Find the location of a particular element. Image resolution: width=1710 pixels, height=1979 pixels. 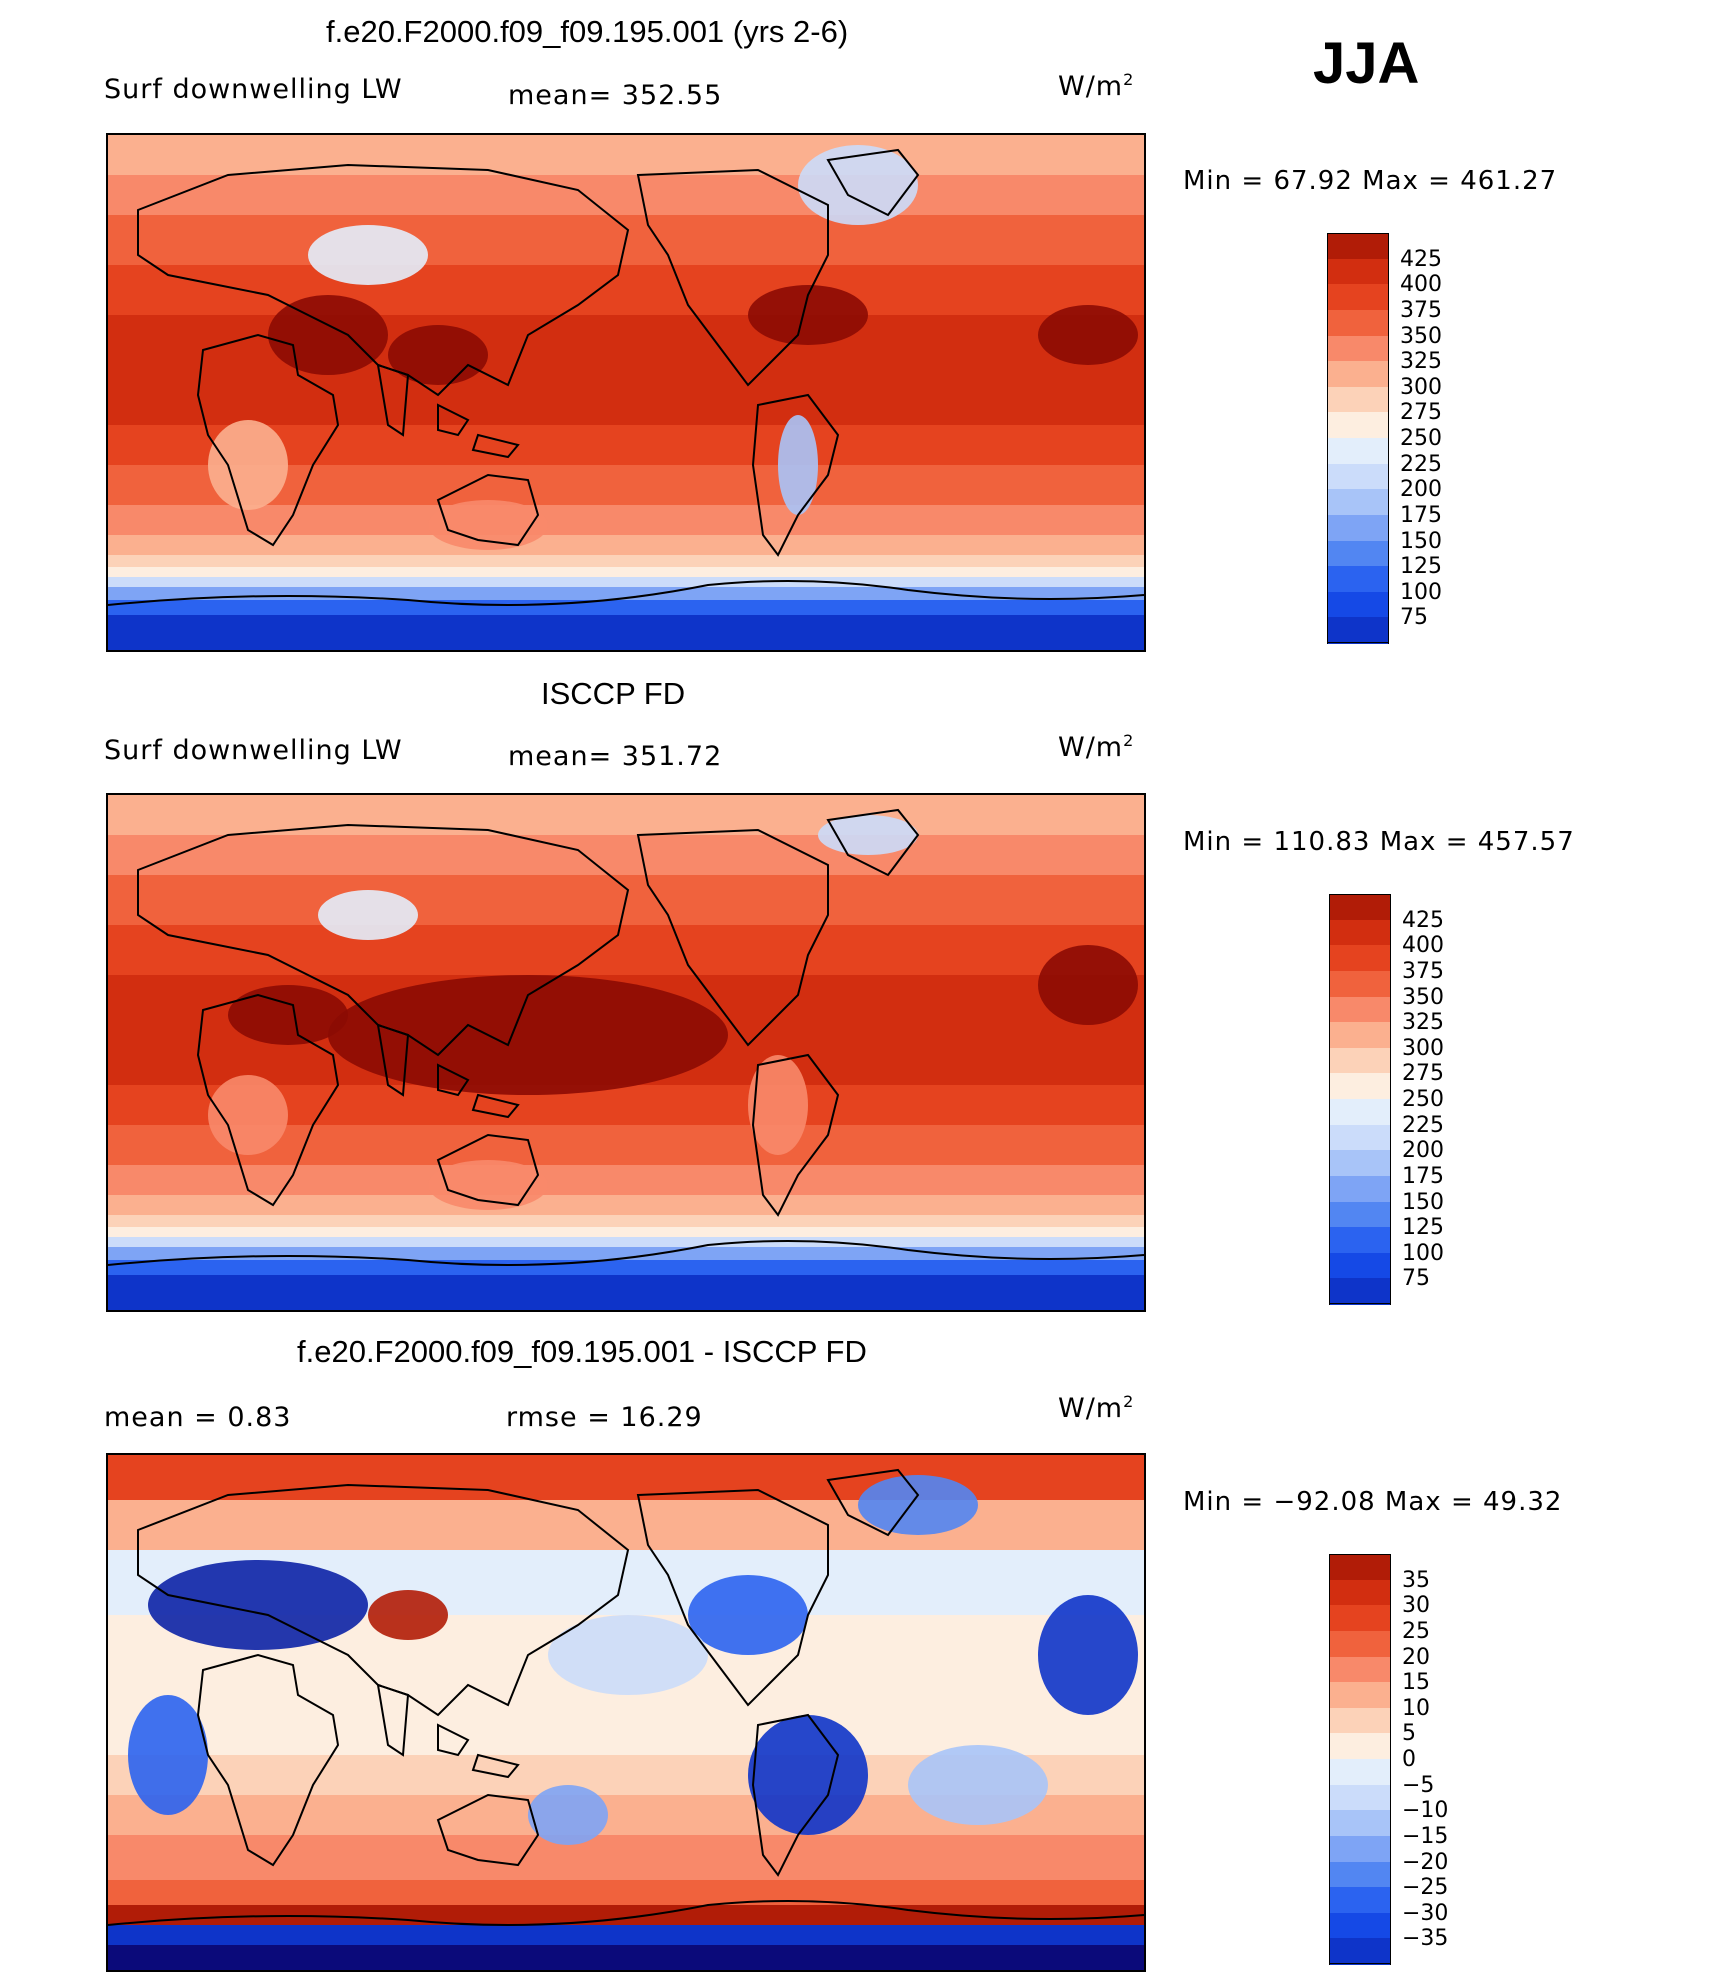

colorbar-label: 10 is located at coordinates (1416, 1708).